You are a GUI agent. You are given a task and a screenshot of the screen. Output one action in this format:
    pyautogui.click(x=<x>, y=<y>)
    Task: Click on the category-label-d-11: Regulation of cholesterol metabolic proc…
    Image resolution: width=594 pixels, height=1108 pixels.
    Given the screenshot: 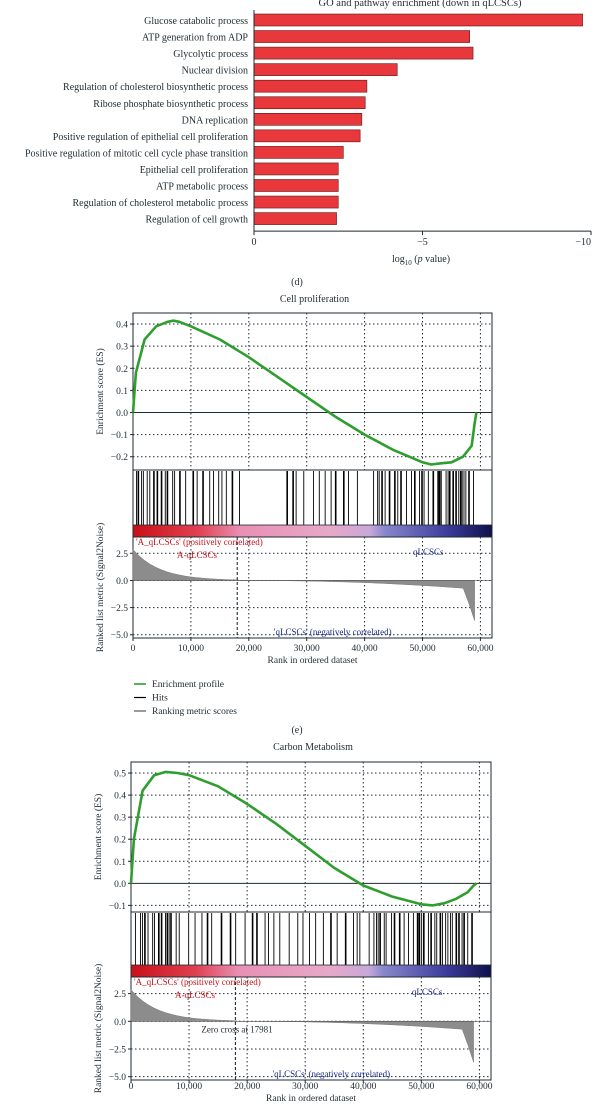 What is the action you would take?
    pyautogui.click(x=160, y=203)
    